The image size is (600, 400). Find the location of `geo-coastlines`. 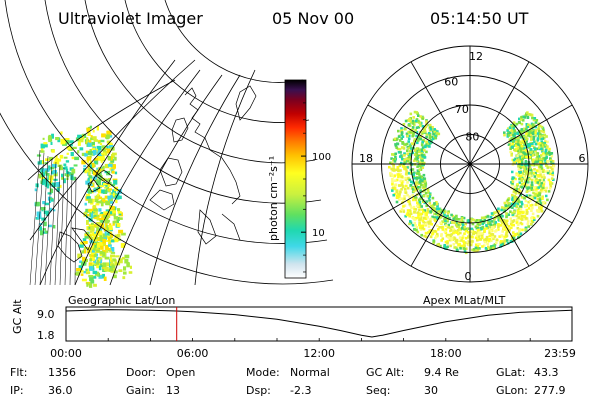

geo-coastlines is located at coordinates (157, 174).